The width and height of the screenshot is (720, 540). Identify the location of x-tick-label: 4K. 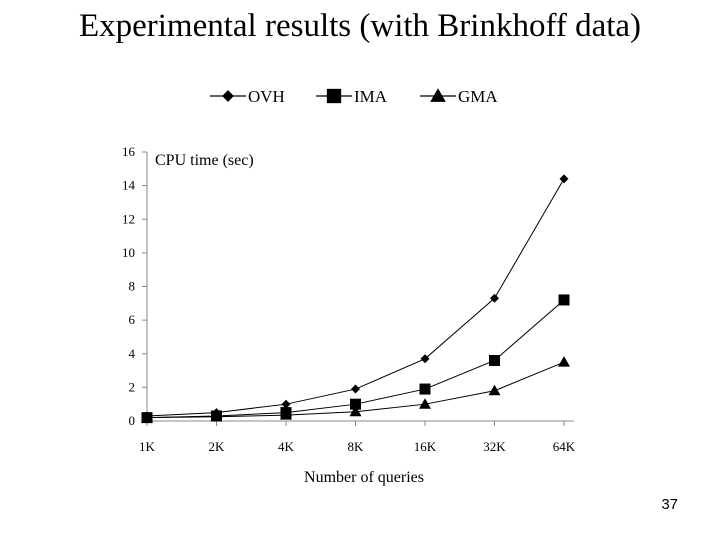
(286, 446).